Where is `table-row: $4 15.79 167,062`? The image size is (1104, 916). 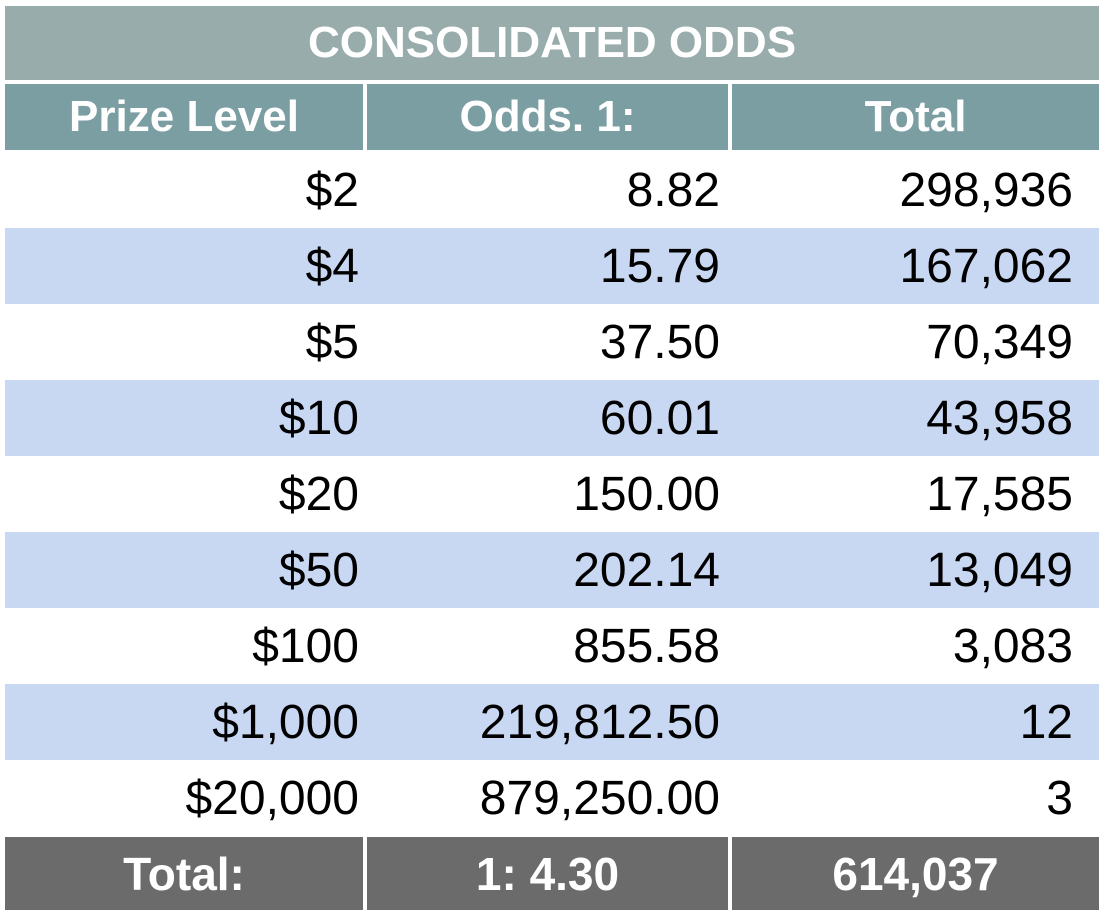 table-row: $4 15.79 167,062 is located at coordinates (552, 266).